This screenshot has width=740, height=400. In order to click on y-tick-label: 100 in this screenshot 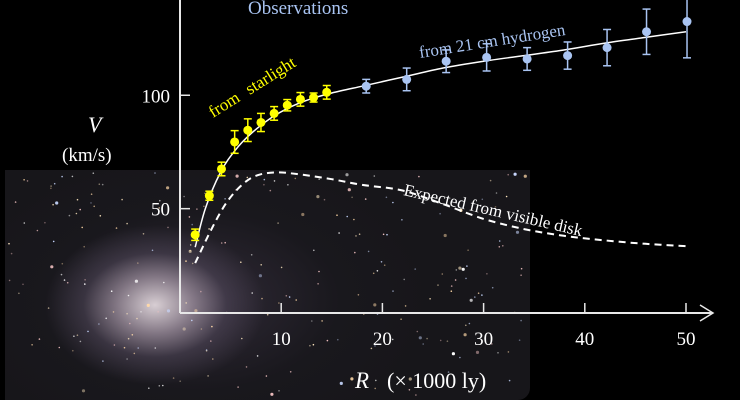, I will do `click(156, 96)`.